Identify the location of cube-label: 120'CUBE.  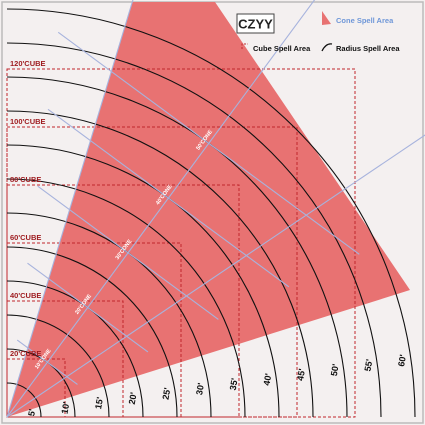
(28, 63).